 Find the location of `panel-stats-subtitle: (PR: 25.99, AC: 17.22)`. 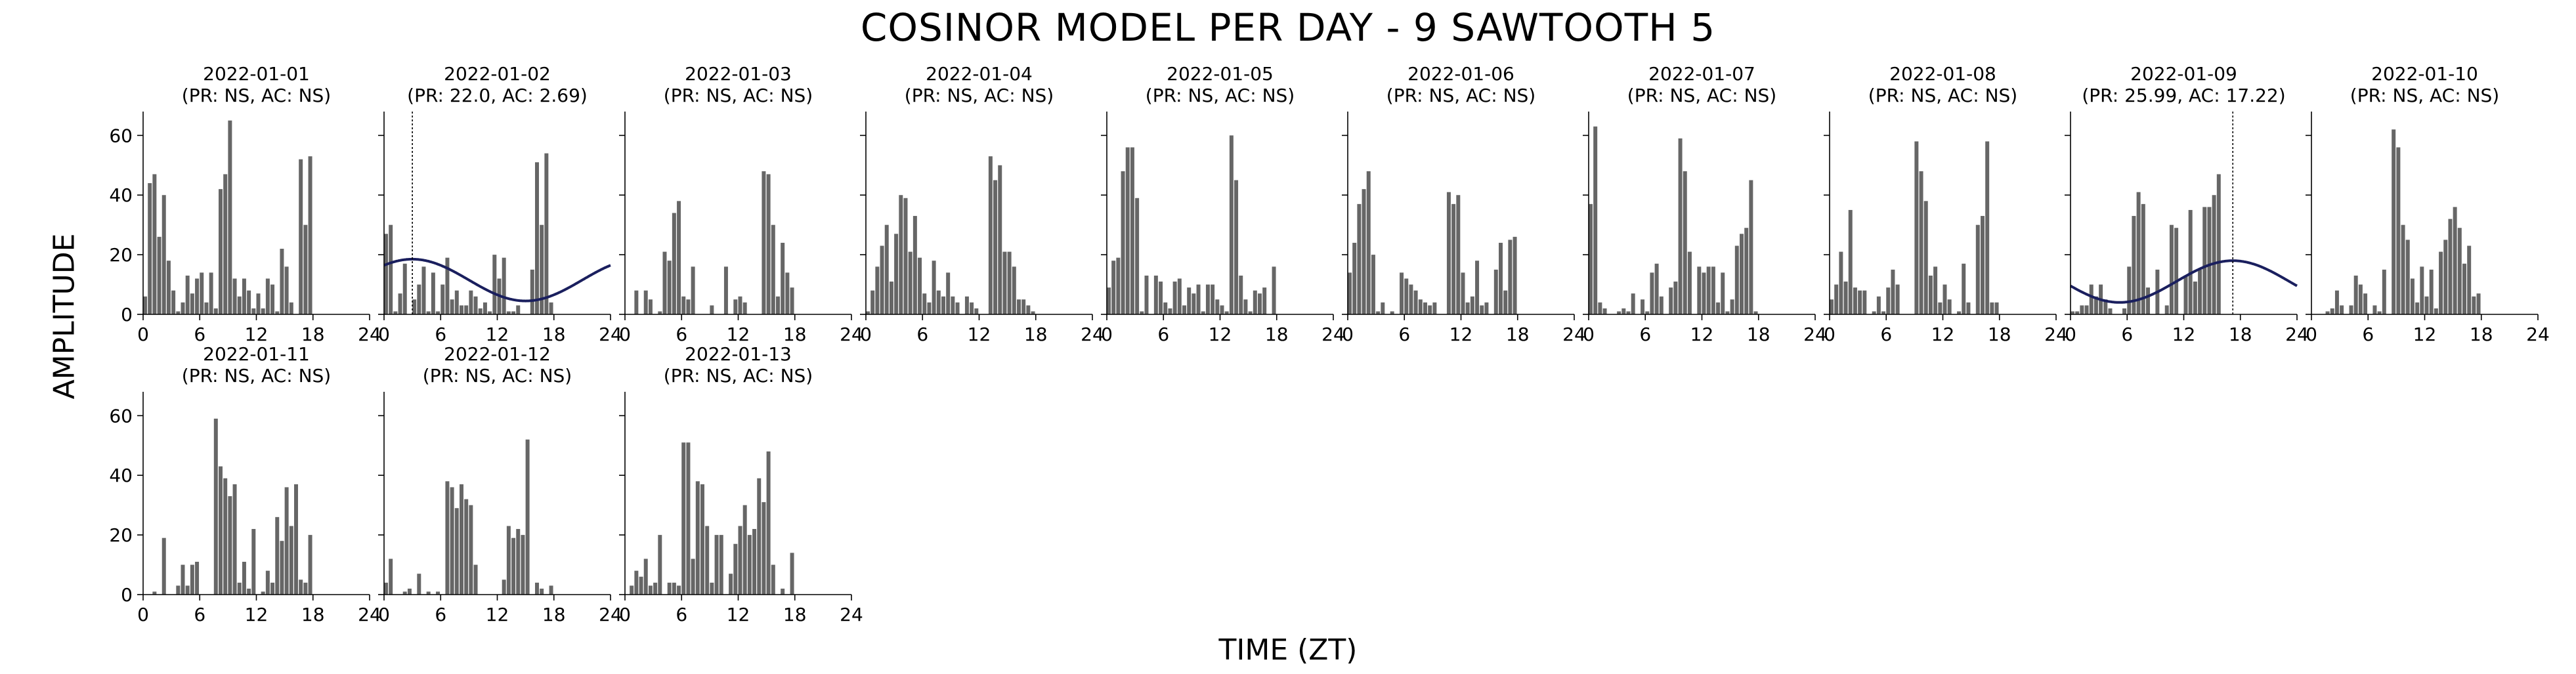

panel-stats-subtitle: (PR: 25.99, AC: 17.22) is located at coordinates (2183, 95).